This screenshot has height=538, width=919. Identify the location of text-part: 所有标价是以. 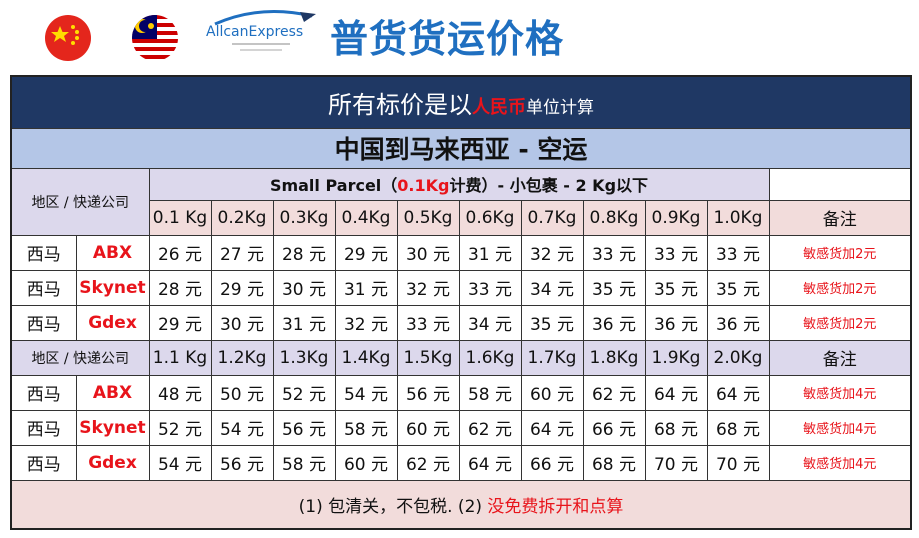
(400, 104).